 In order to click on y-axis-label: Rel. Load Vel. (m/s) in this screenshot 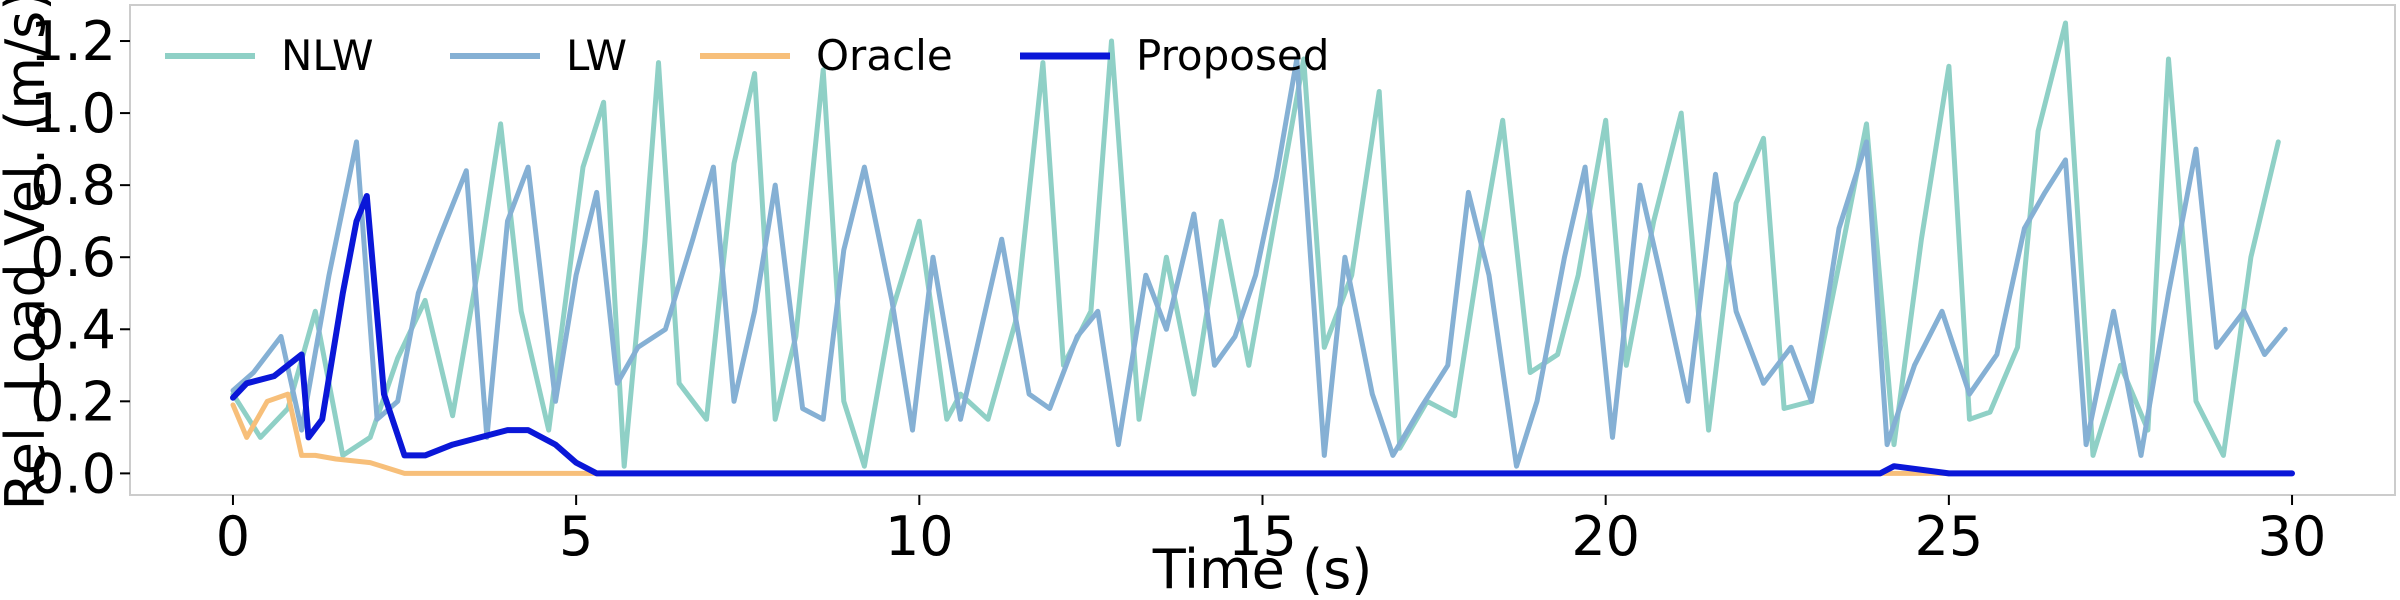, I will do `click(28, 255)`.